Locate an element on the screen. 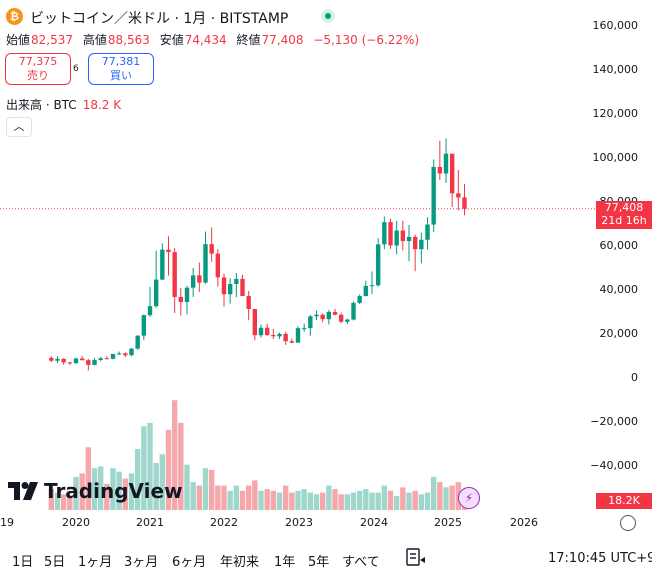 Image resolution: width=652 pixels, height=575 pixels. time-axis-tick: 2023 is located at coordinates (299, 522).